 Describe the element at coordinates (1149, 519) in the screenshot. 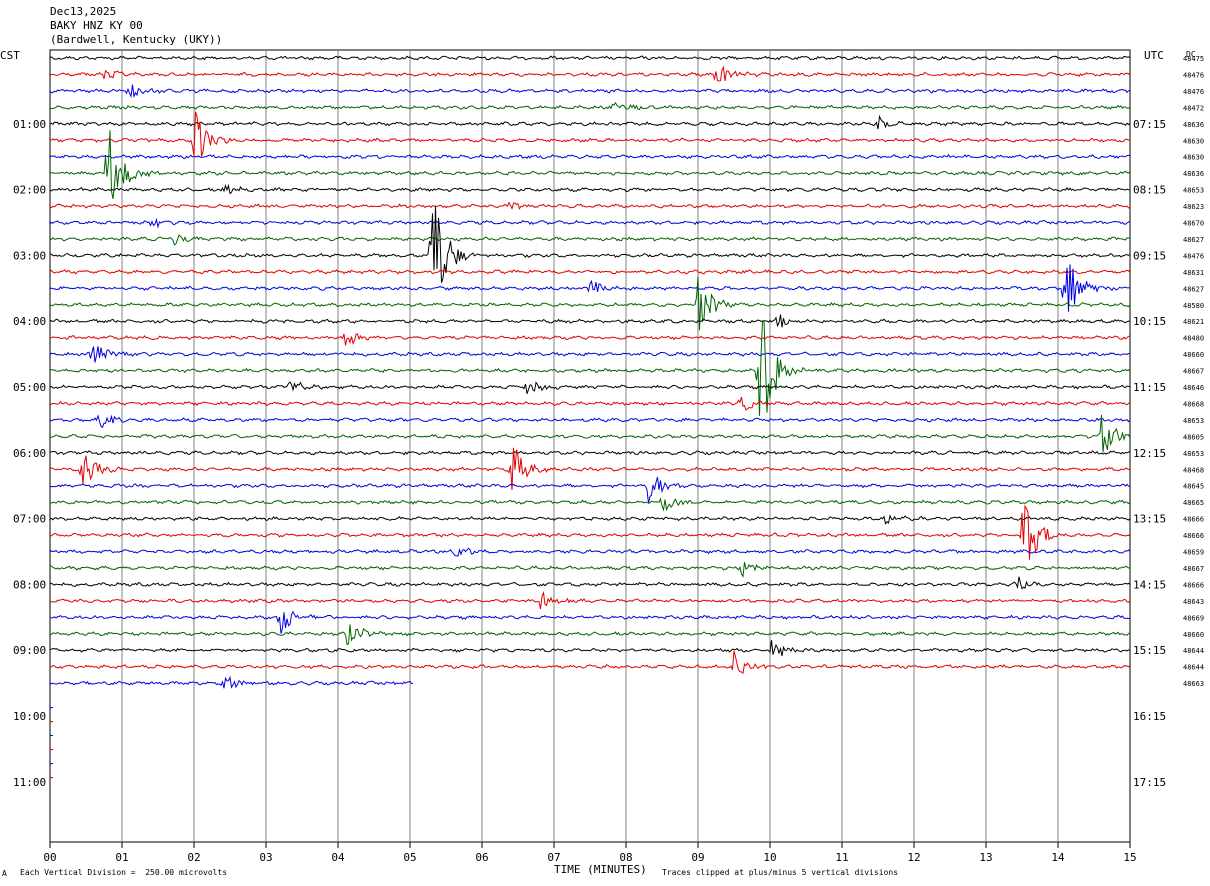

I see `hour-label-utc: 13:15` at that location.